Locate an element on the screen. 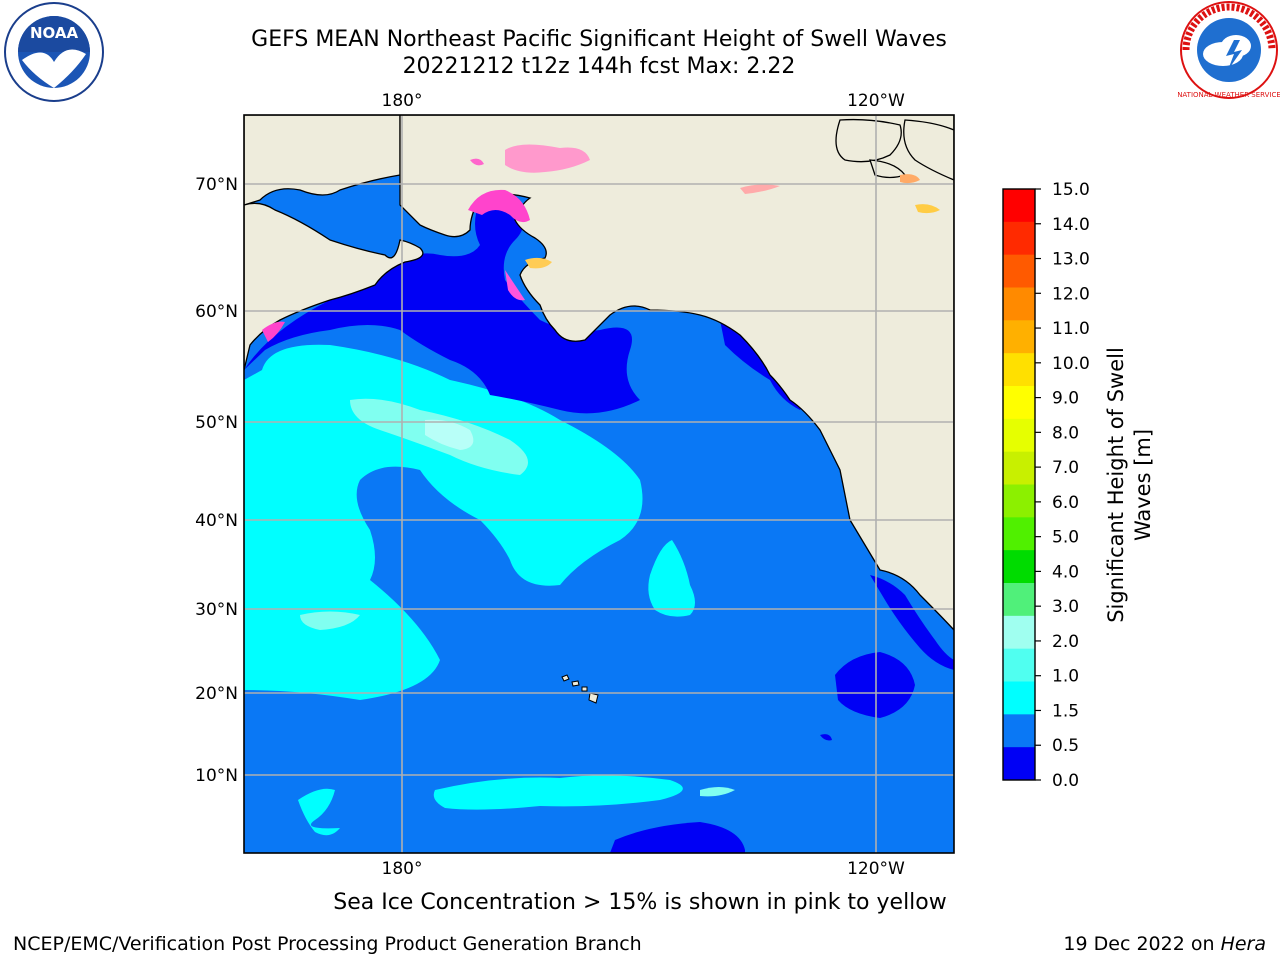 Image resolution: width=1280 pixels, height=960 pixels. colorbar-tick-label: 12.0 is located at coordinates (1071, 294).